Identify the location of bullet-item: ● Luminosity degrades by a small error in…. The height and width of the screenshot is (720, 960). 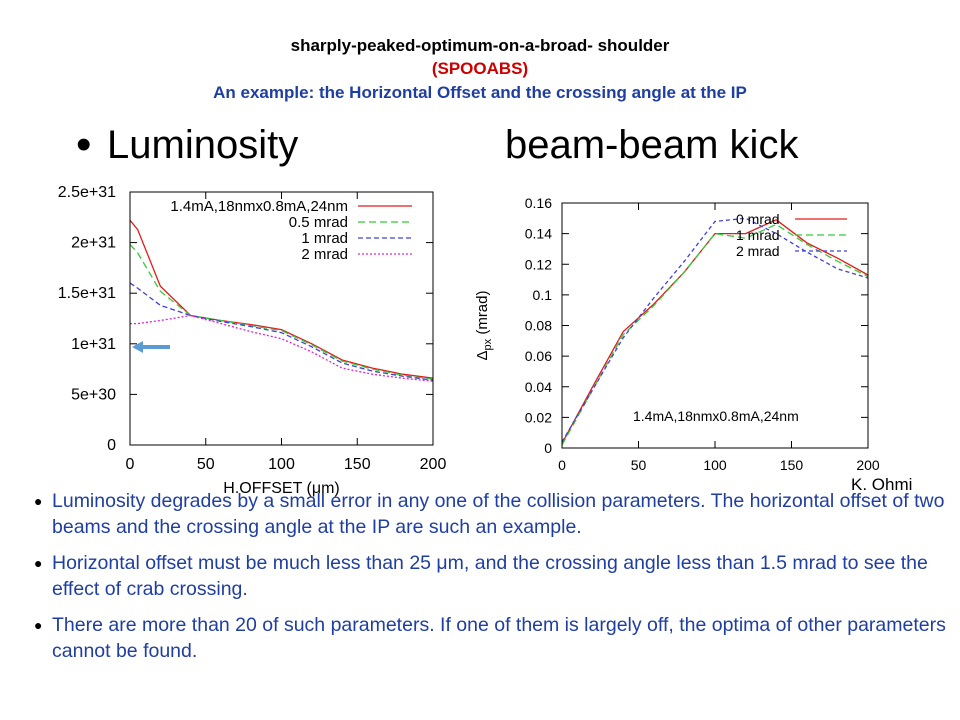
(494, 514).